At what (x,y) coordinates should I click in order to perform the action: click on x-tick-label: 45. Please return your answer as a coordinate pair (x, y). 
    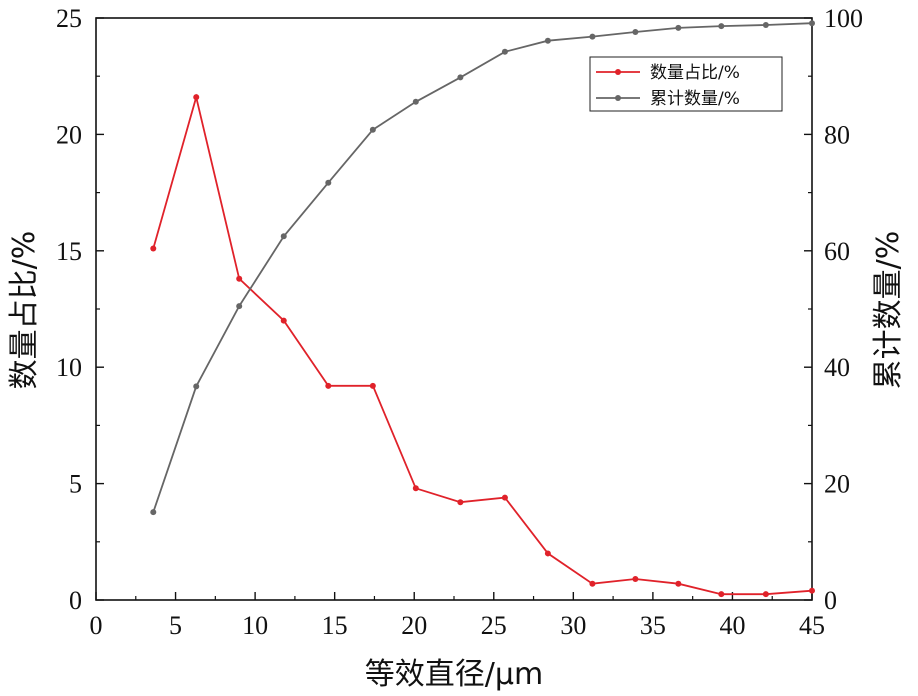
    Looking at the image, I should click on (812, 625).